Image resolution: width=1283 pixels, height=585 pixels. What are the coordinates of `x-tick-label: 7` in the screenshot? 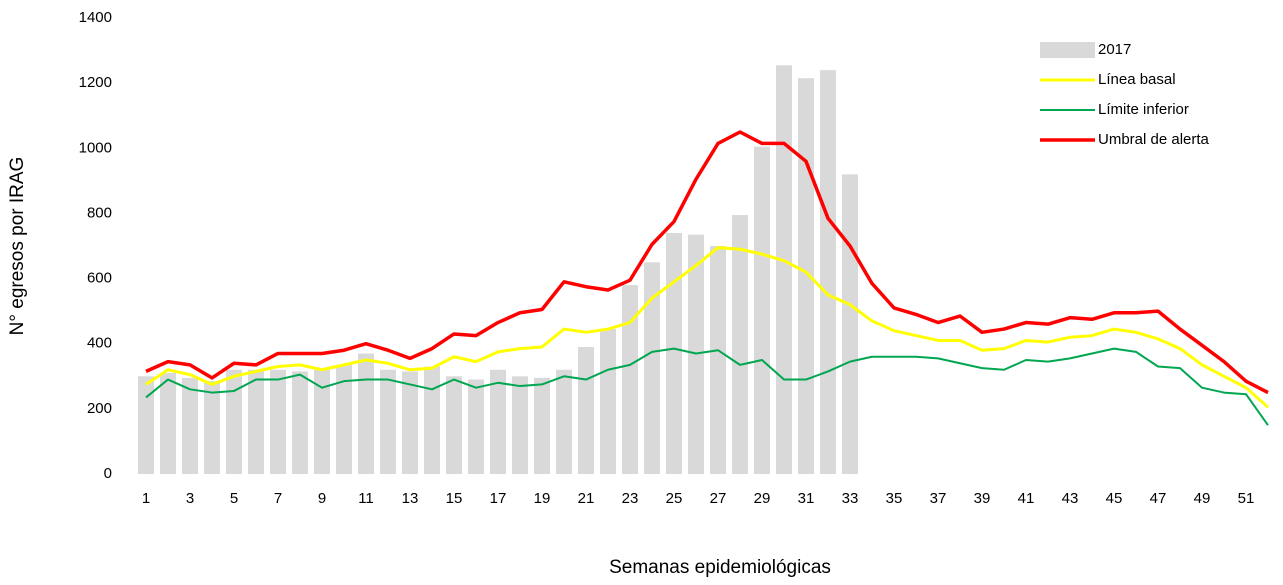 It's located at (278, 498).